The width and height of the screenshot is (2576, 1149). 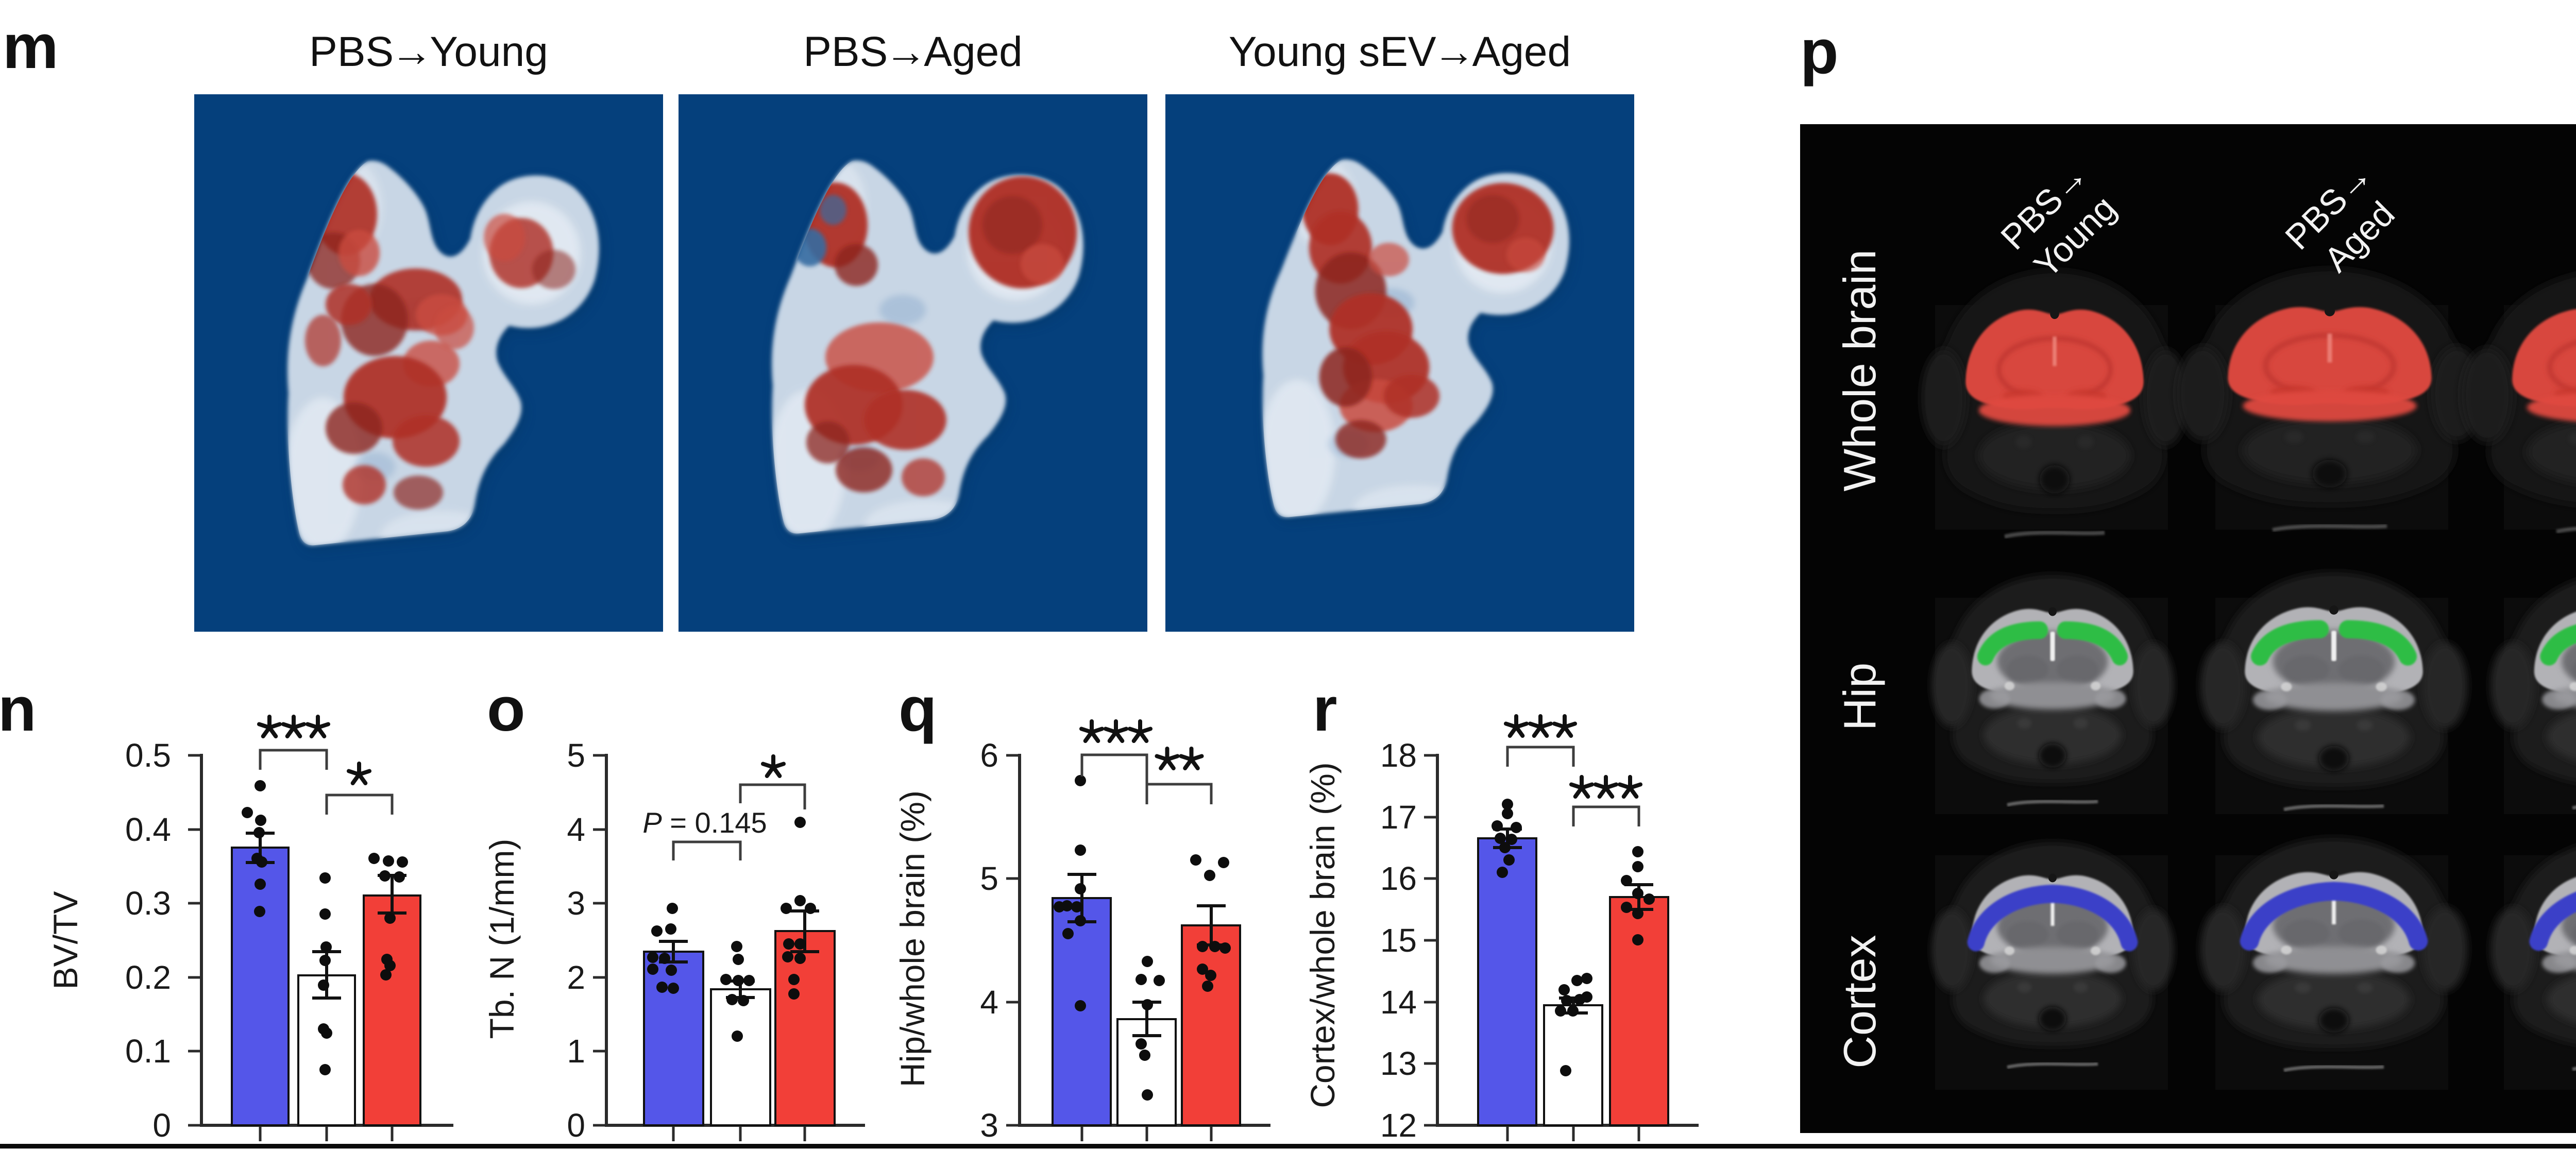 What do you see at coordinates (148, 755) in the screenshot?
I see `svg-text: 0.5` at bounding box center [148, 755].